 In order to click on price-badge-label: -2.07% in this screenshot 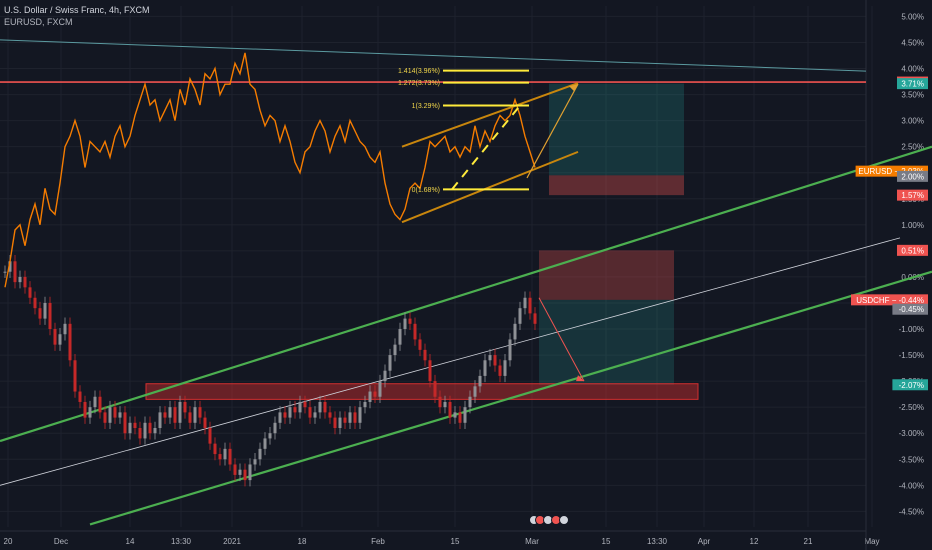, I will do `click(911, 385)`.